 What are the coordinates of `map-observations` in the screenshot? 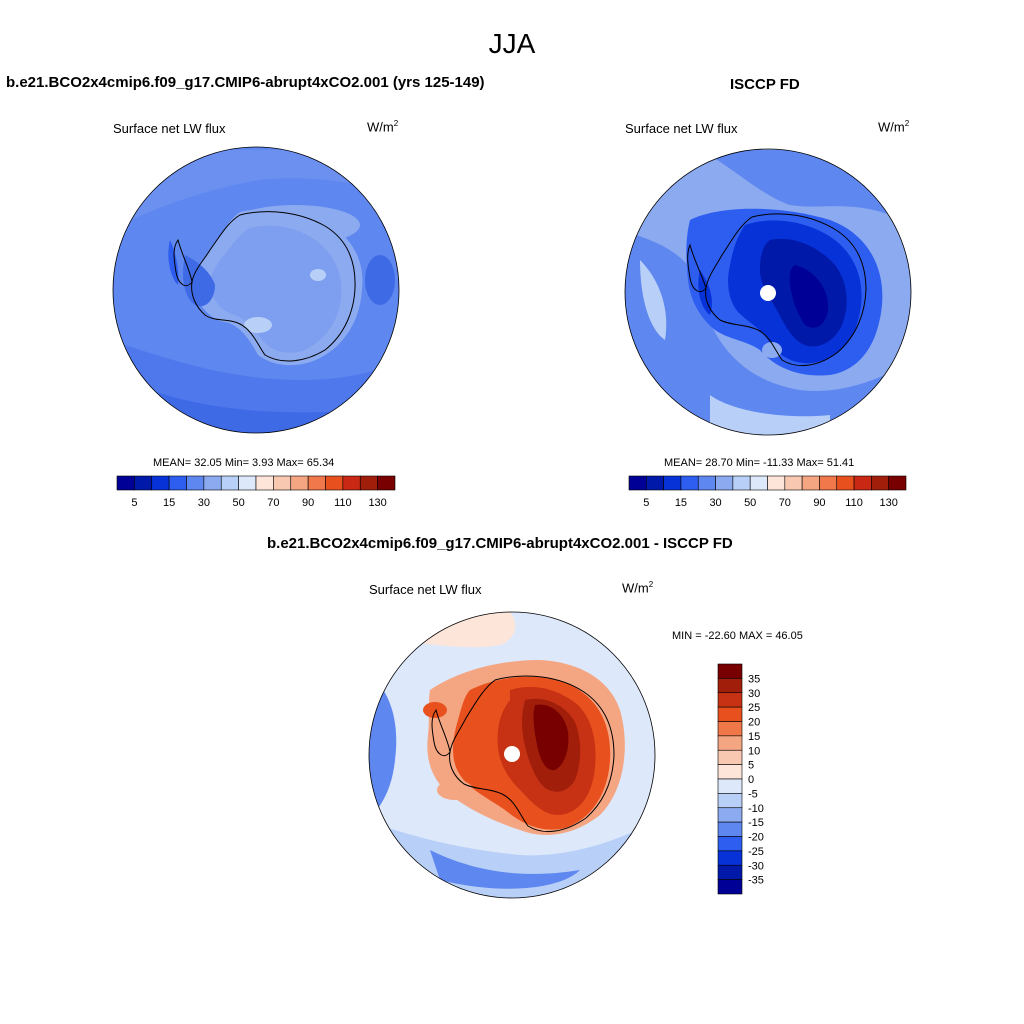 It's located at (768, 292).